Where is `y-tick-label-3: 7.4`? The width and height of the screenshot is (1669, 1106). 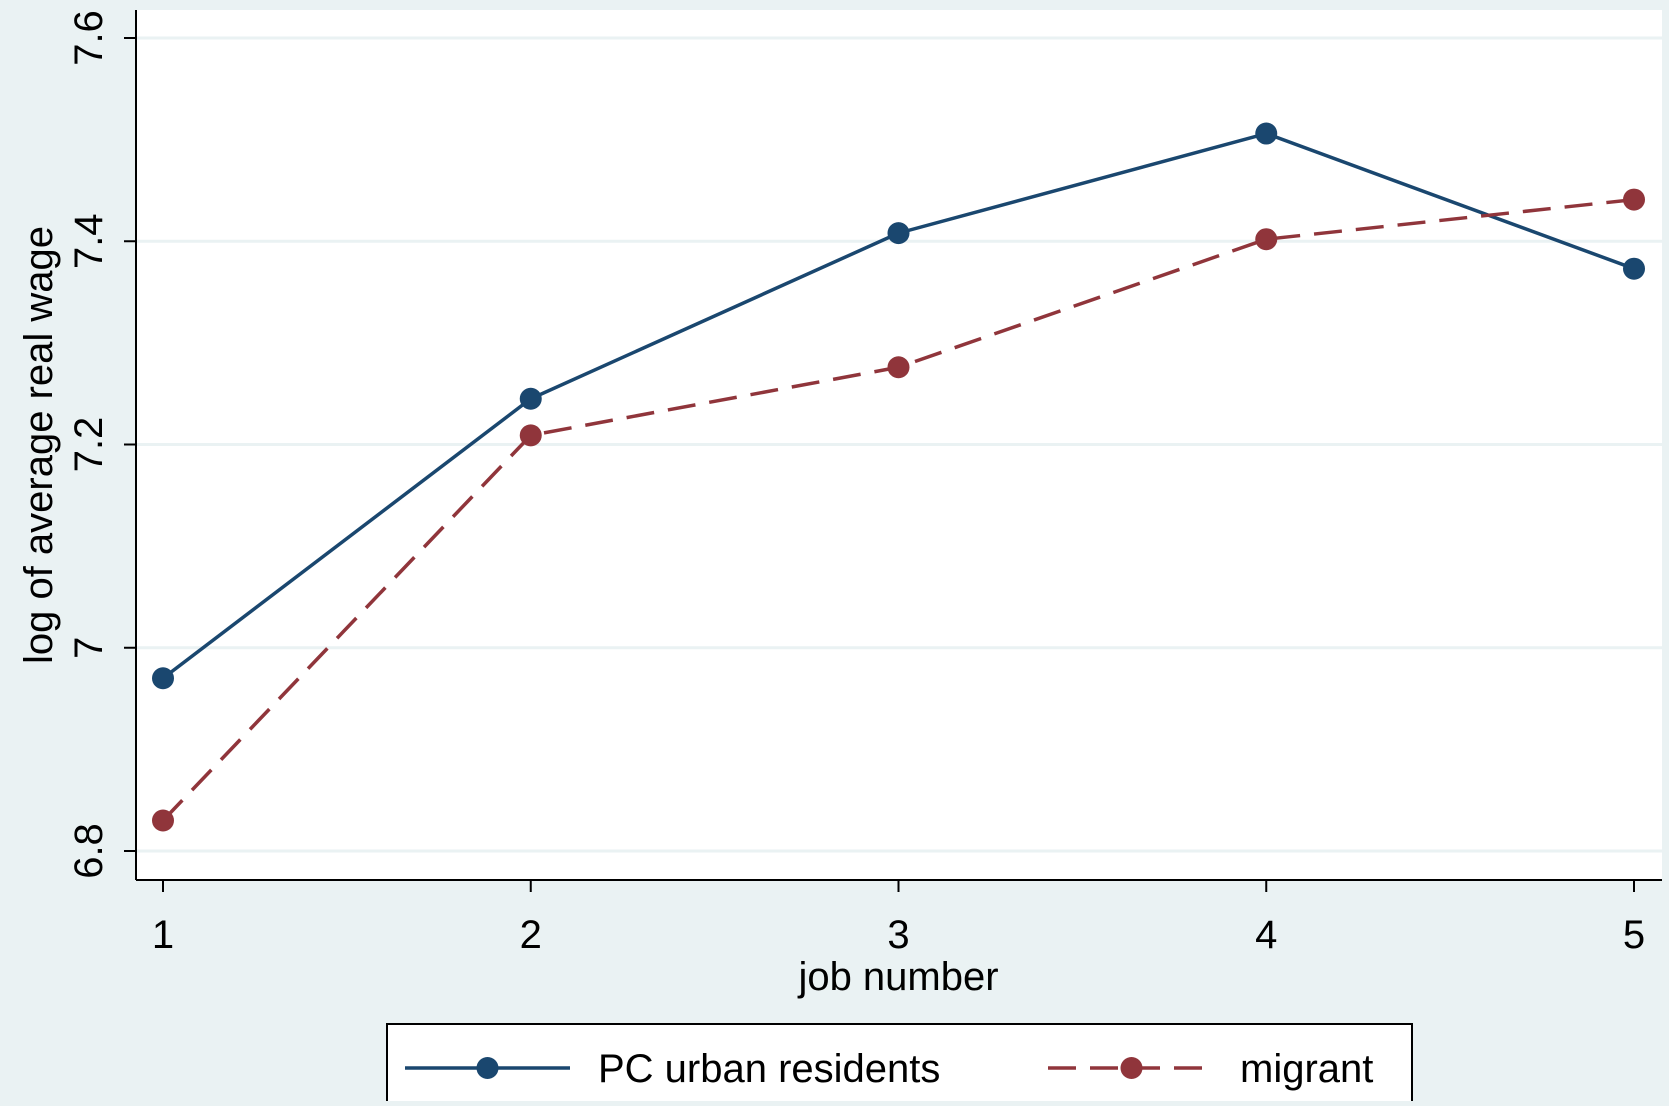 y-tick-label-3: 7.4 is located at coordinates (89, 241).